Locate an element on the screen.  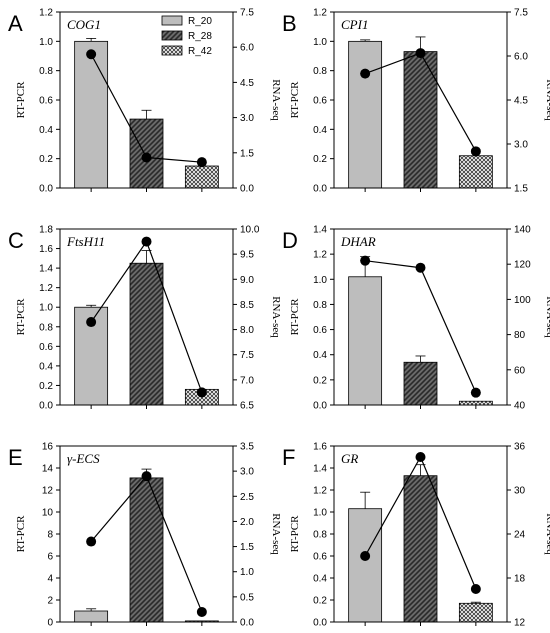
y2-tick-label-e-3: 1.5 is located at coordinates (247, 547).